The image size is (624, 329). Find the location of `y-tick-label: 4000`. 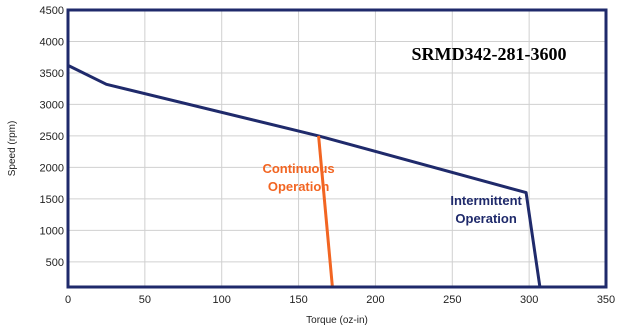

y-tick-label: 4000 is located at coordinates (52, 42).